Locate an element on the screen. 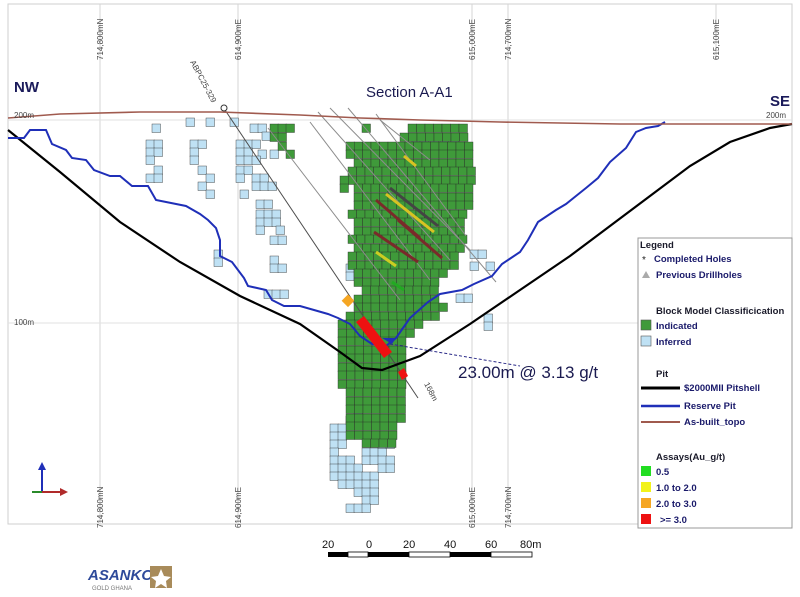  legend-title: Legend is located at coordinates (657, 245).